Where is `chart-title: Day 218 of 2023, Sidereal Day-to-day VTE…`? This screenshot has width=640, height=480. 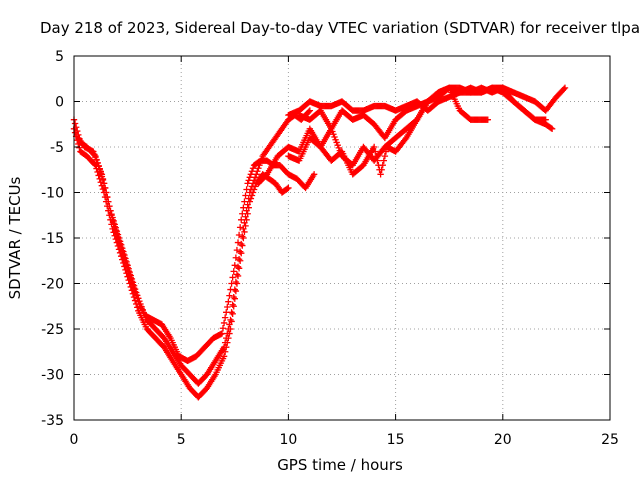
chart-title: Day 218 of 2023, Sidereal Day-to-day VTE… is located at coordinates (340, 28).